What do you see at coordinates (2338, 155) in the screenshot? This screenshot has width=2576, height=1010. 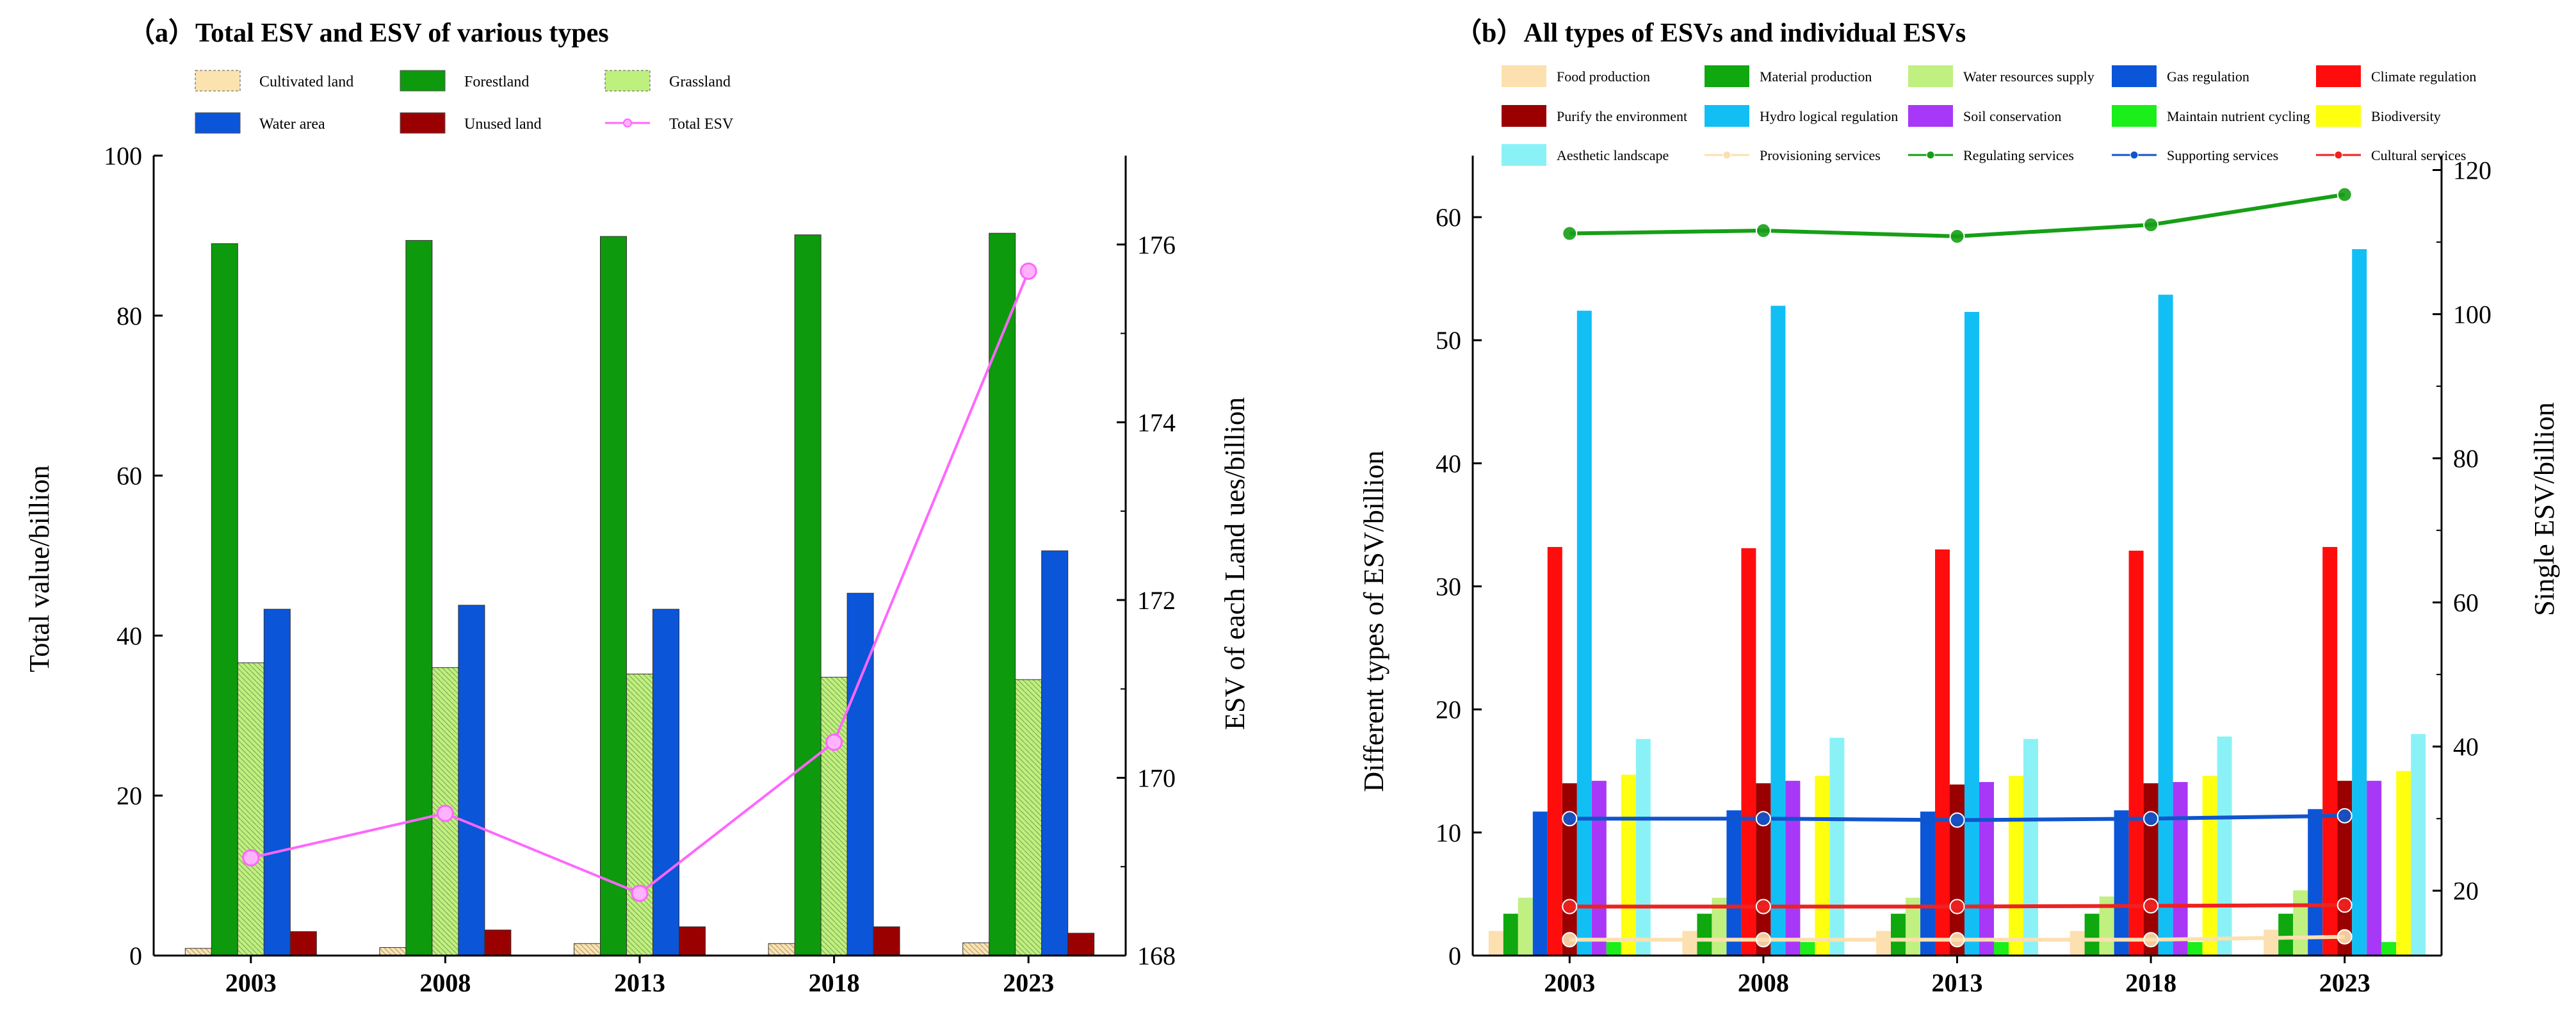 I see `legend-marker-cultural-services` at bounding box center [2338, 155].